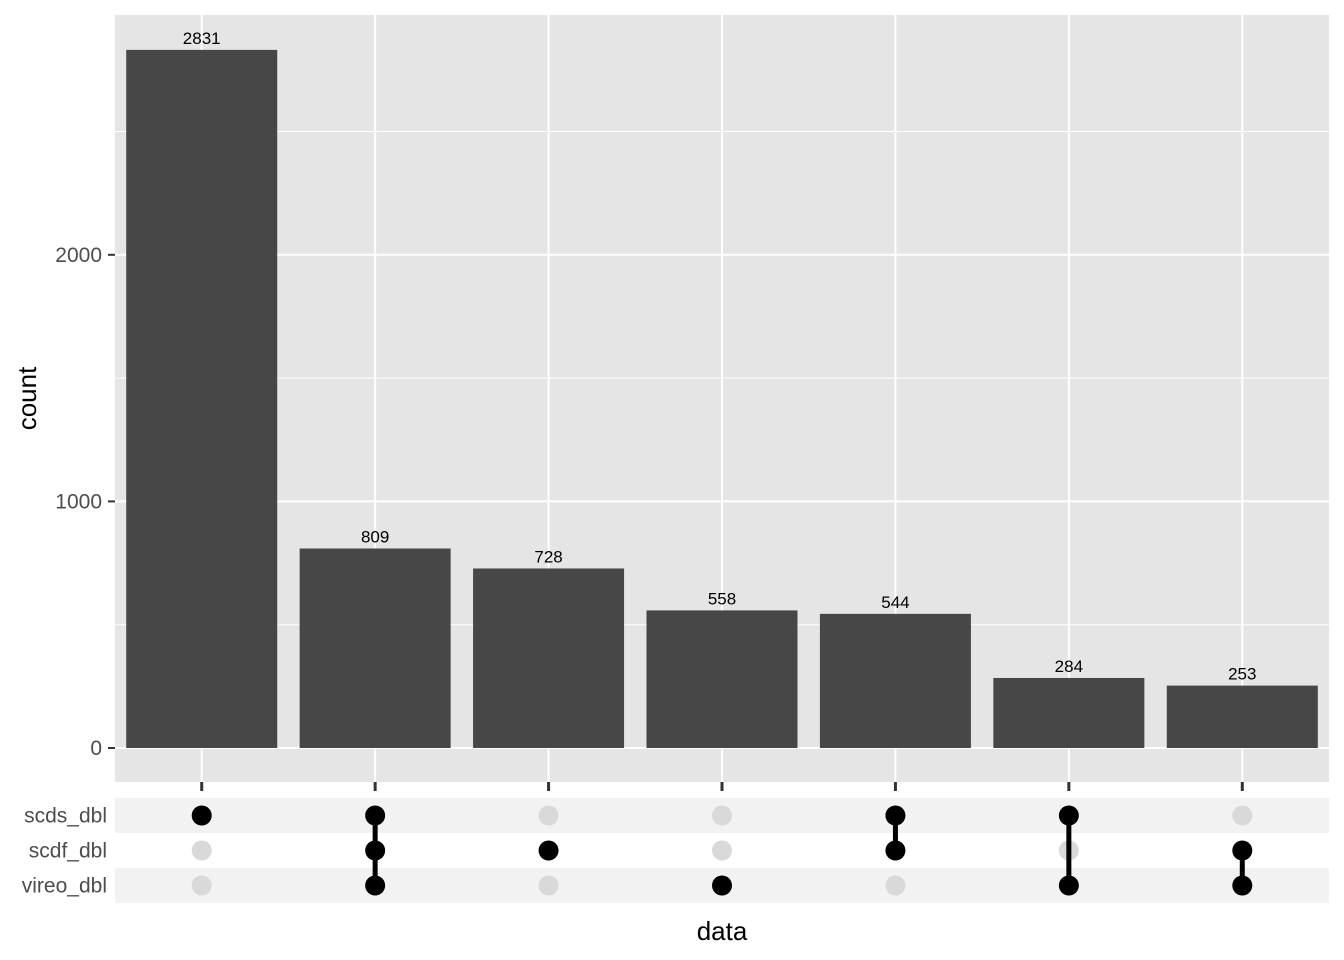 This screenshot has height=960, width=1344. I want to click on bar-value-label: 253, so click(1242, 674).